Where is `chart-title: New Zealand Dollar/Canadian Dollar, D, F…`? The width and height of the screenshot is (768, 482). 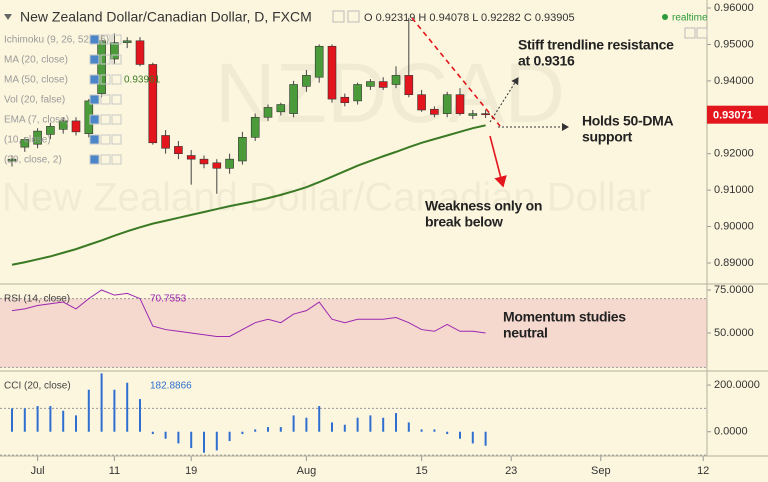
chart-title: New Zealand Dollar/Canadian Dollar, D, F… is located at coordinates (166, 17).